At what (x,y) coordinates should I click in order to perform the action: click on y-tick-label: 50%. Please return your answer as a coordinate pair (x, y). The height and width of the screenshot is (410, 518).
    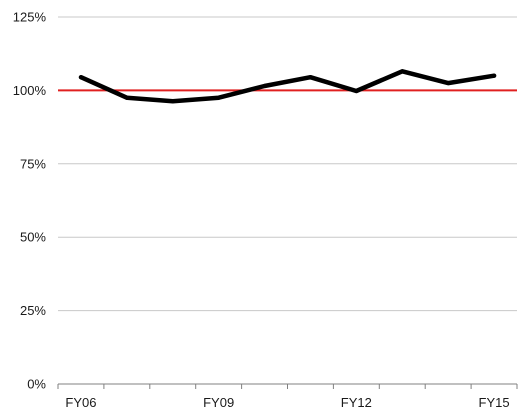
    Looking at the image, I should click on (33, 237).